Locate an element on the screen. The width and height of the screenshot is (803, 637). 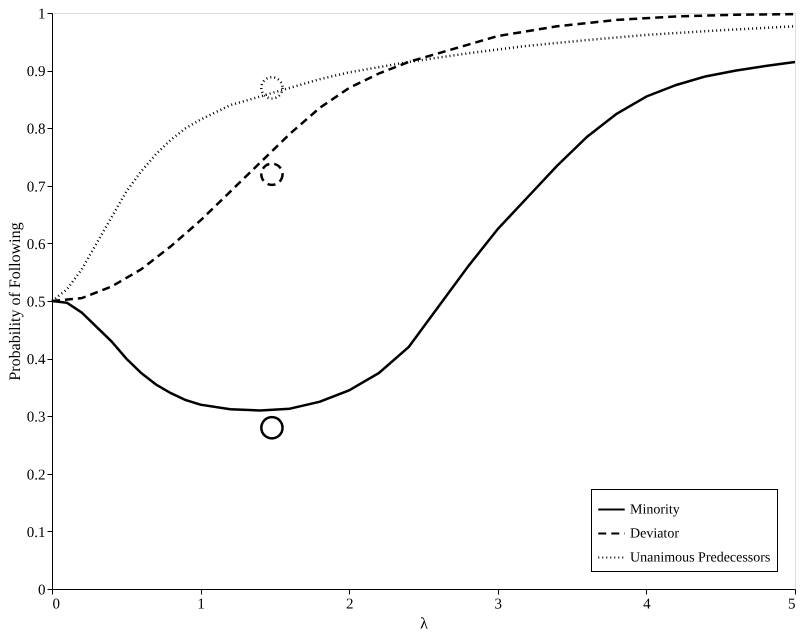
y-tick-label: 0.7 is located at coordinates (36, 187).